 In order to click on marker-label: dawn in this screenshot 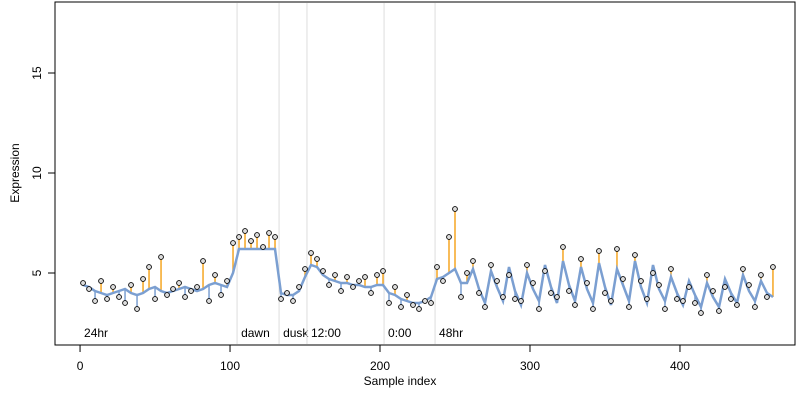, I will do `click(255, 333)`.